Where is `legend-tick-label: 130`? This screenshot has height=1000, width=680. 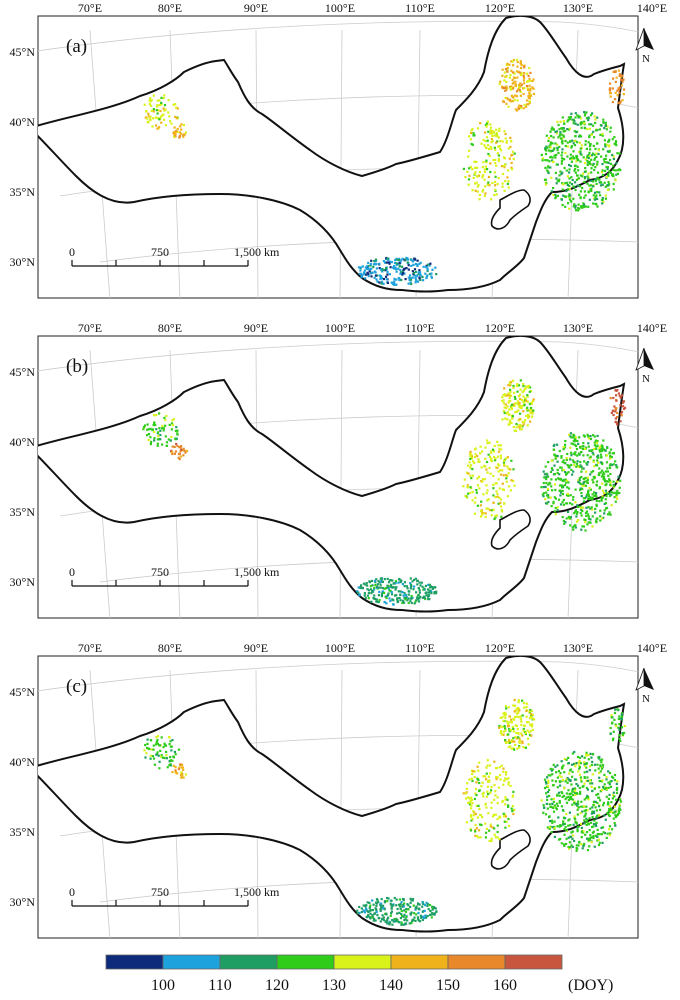
legend-tick-label: 130 is located at coordinates (334, 985).